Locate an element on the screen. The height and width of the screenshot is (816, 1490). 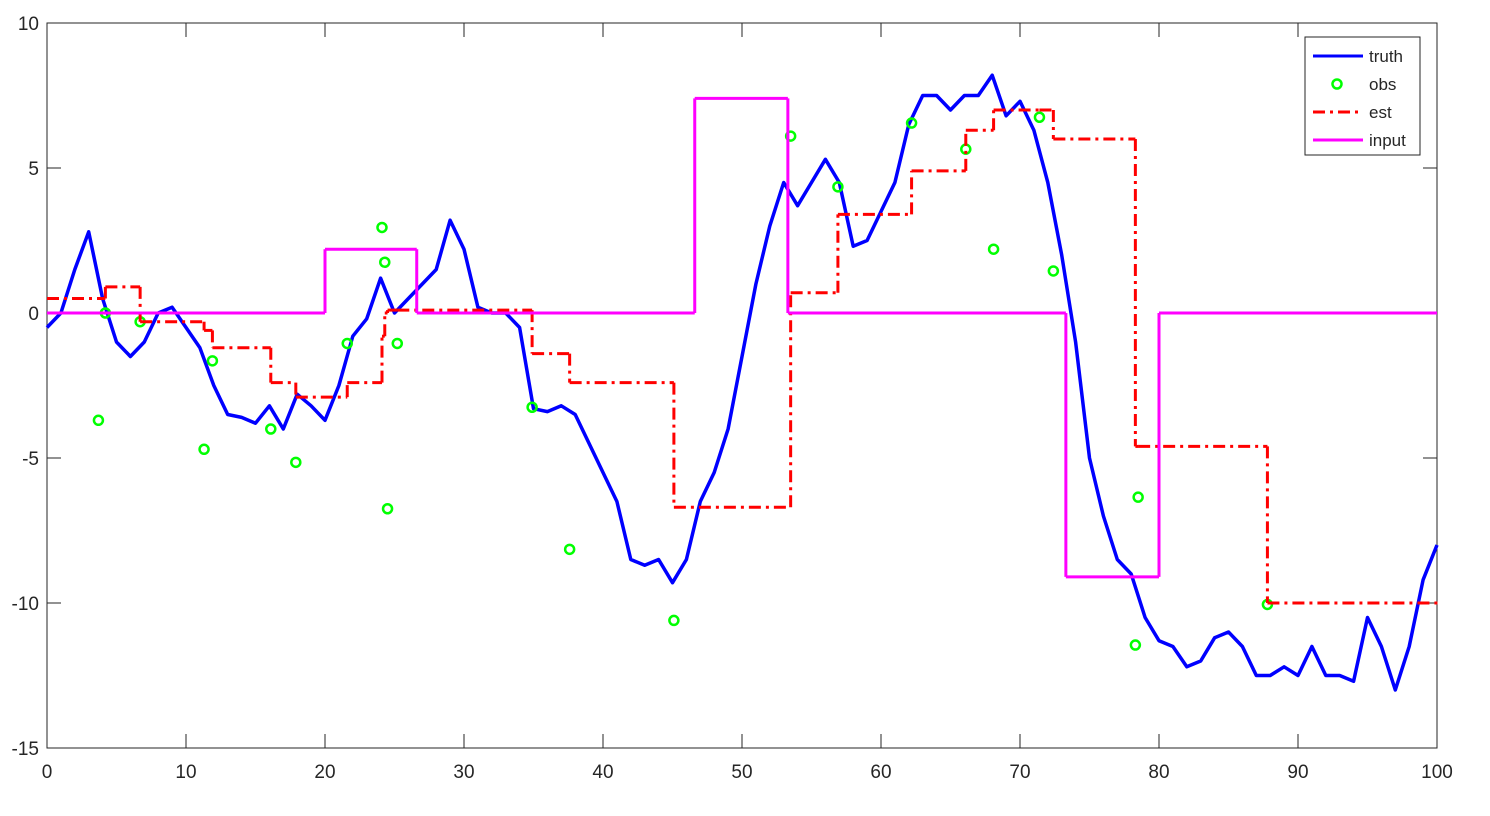
y-tick-label: 5 is located at coordinates (33, 169).